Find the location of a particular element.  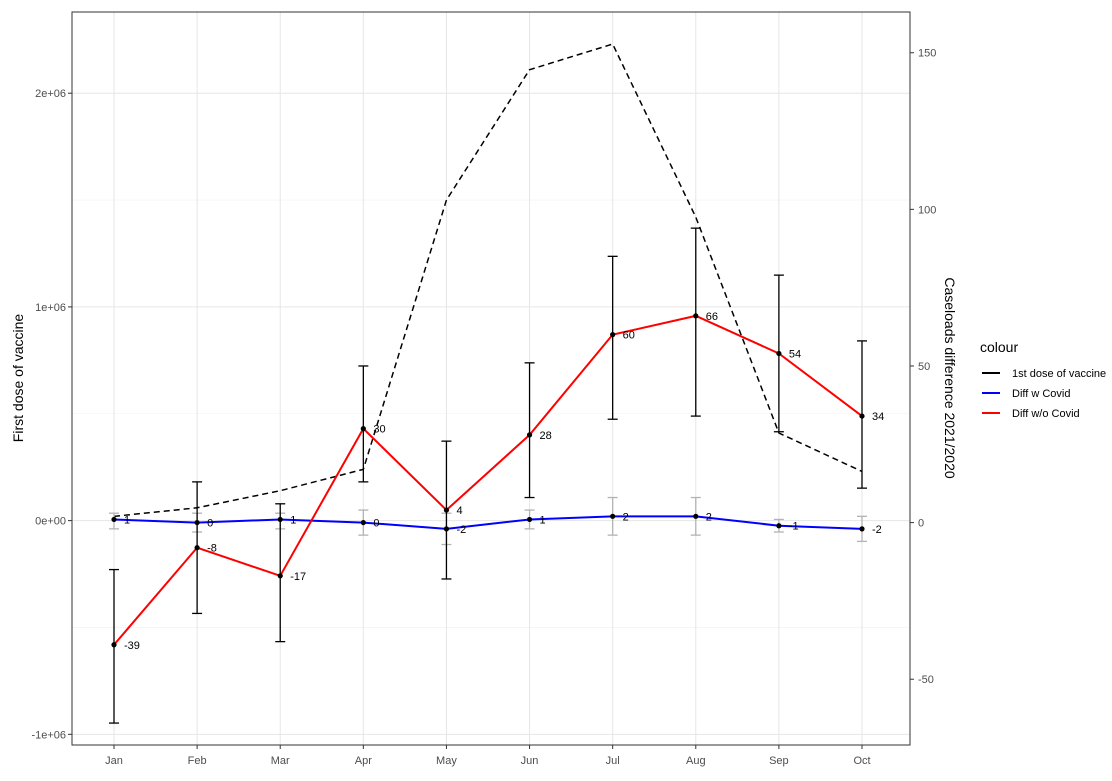

y-left-tick-label: 1e+06 is located at coordinates (50, 308).